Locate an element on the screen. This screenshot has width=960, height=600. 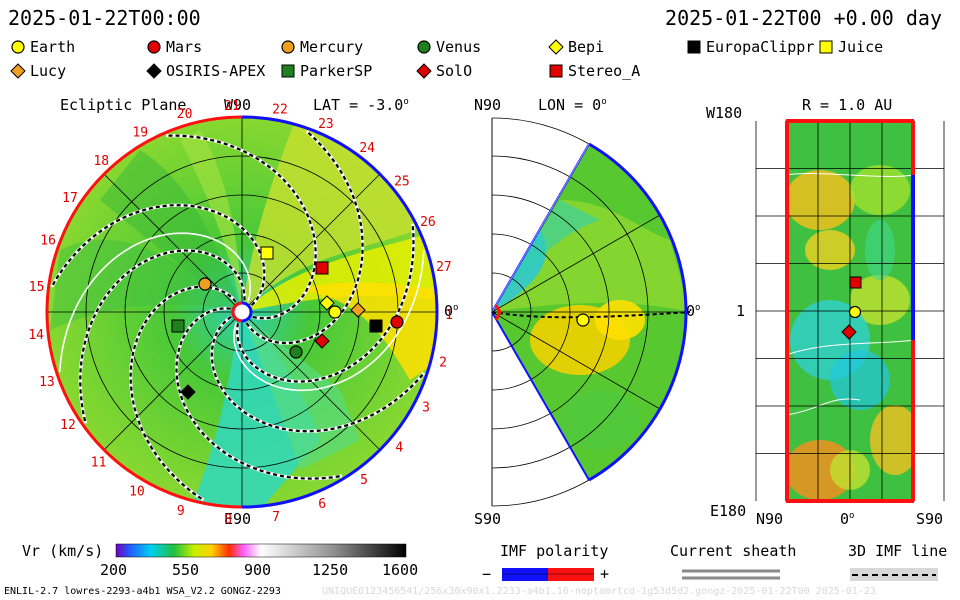
ecliptic-bodies is located at coordinates (287, 323).